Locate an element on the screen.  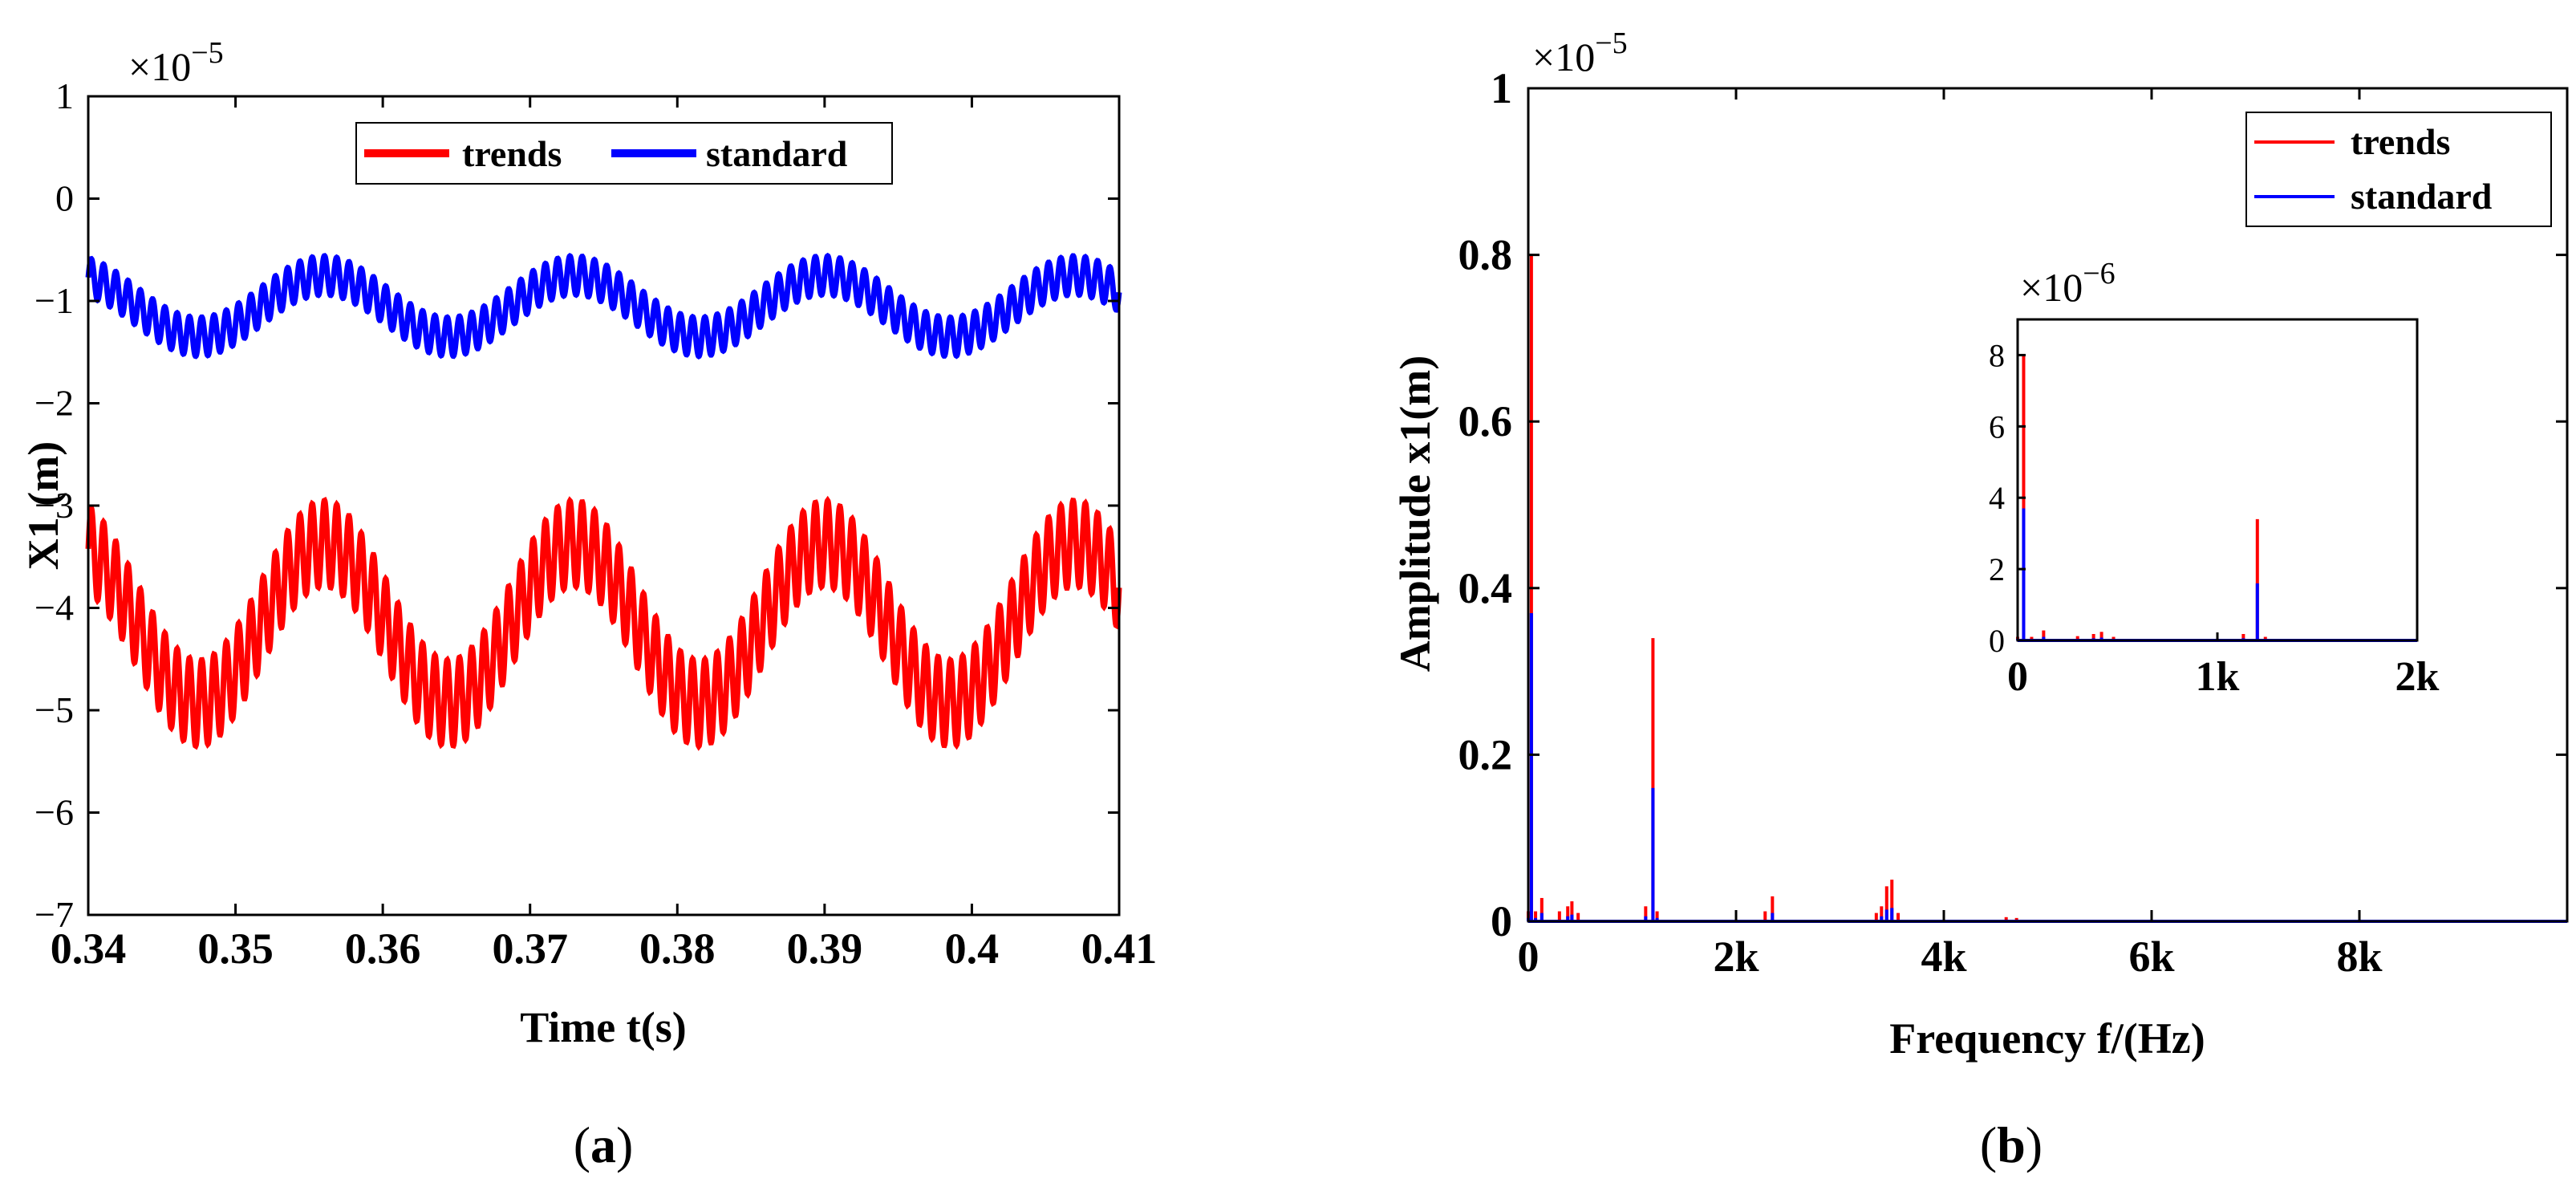
panel-a-x-axis-title: Time t(s) is located at coordinates (603, 1027).